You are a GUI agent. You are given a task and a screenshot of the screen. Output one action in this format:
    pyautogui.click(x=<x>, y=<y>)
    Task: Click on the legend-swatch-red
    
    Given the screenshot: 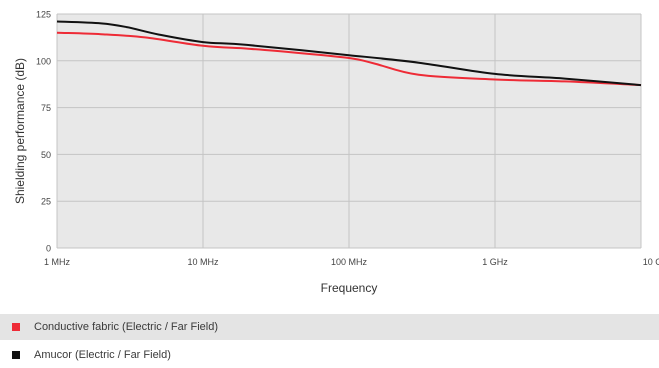 What is the action you would take?
    pyautogui.click(x=16, y=327)
    